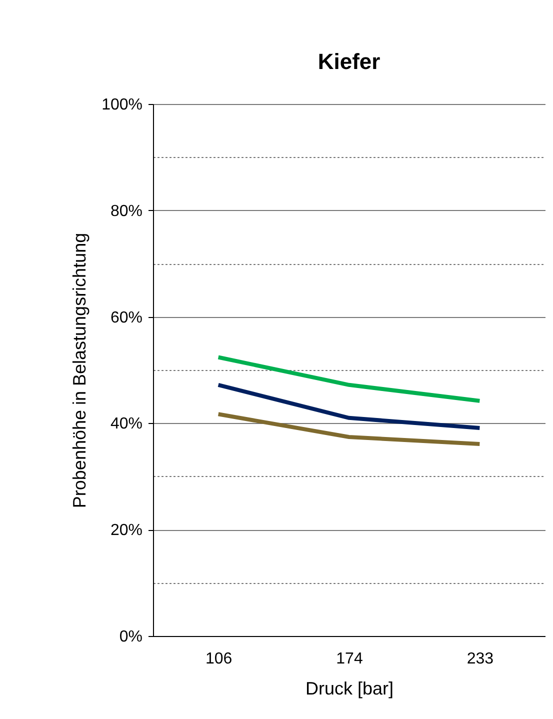  What do you see at coordinates (122, 105) in the screenshot?
I see `y-tick-label: 100%` at bounding box center [122, 105].